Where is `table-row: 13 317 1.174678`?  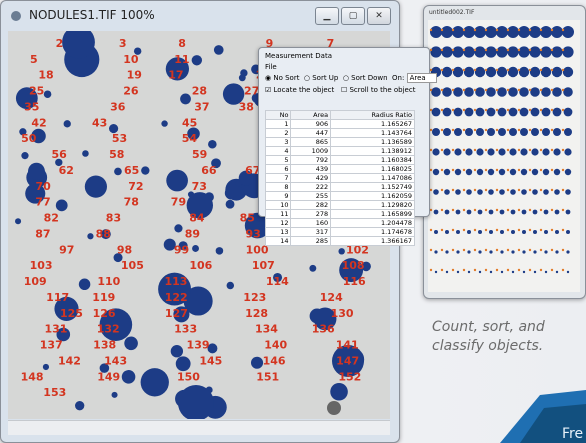 table-row: 13 317 1.174678 is located at coordinates (339, 232).